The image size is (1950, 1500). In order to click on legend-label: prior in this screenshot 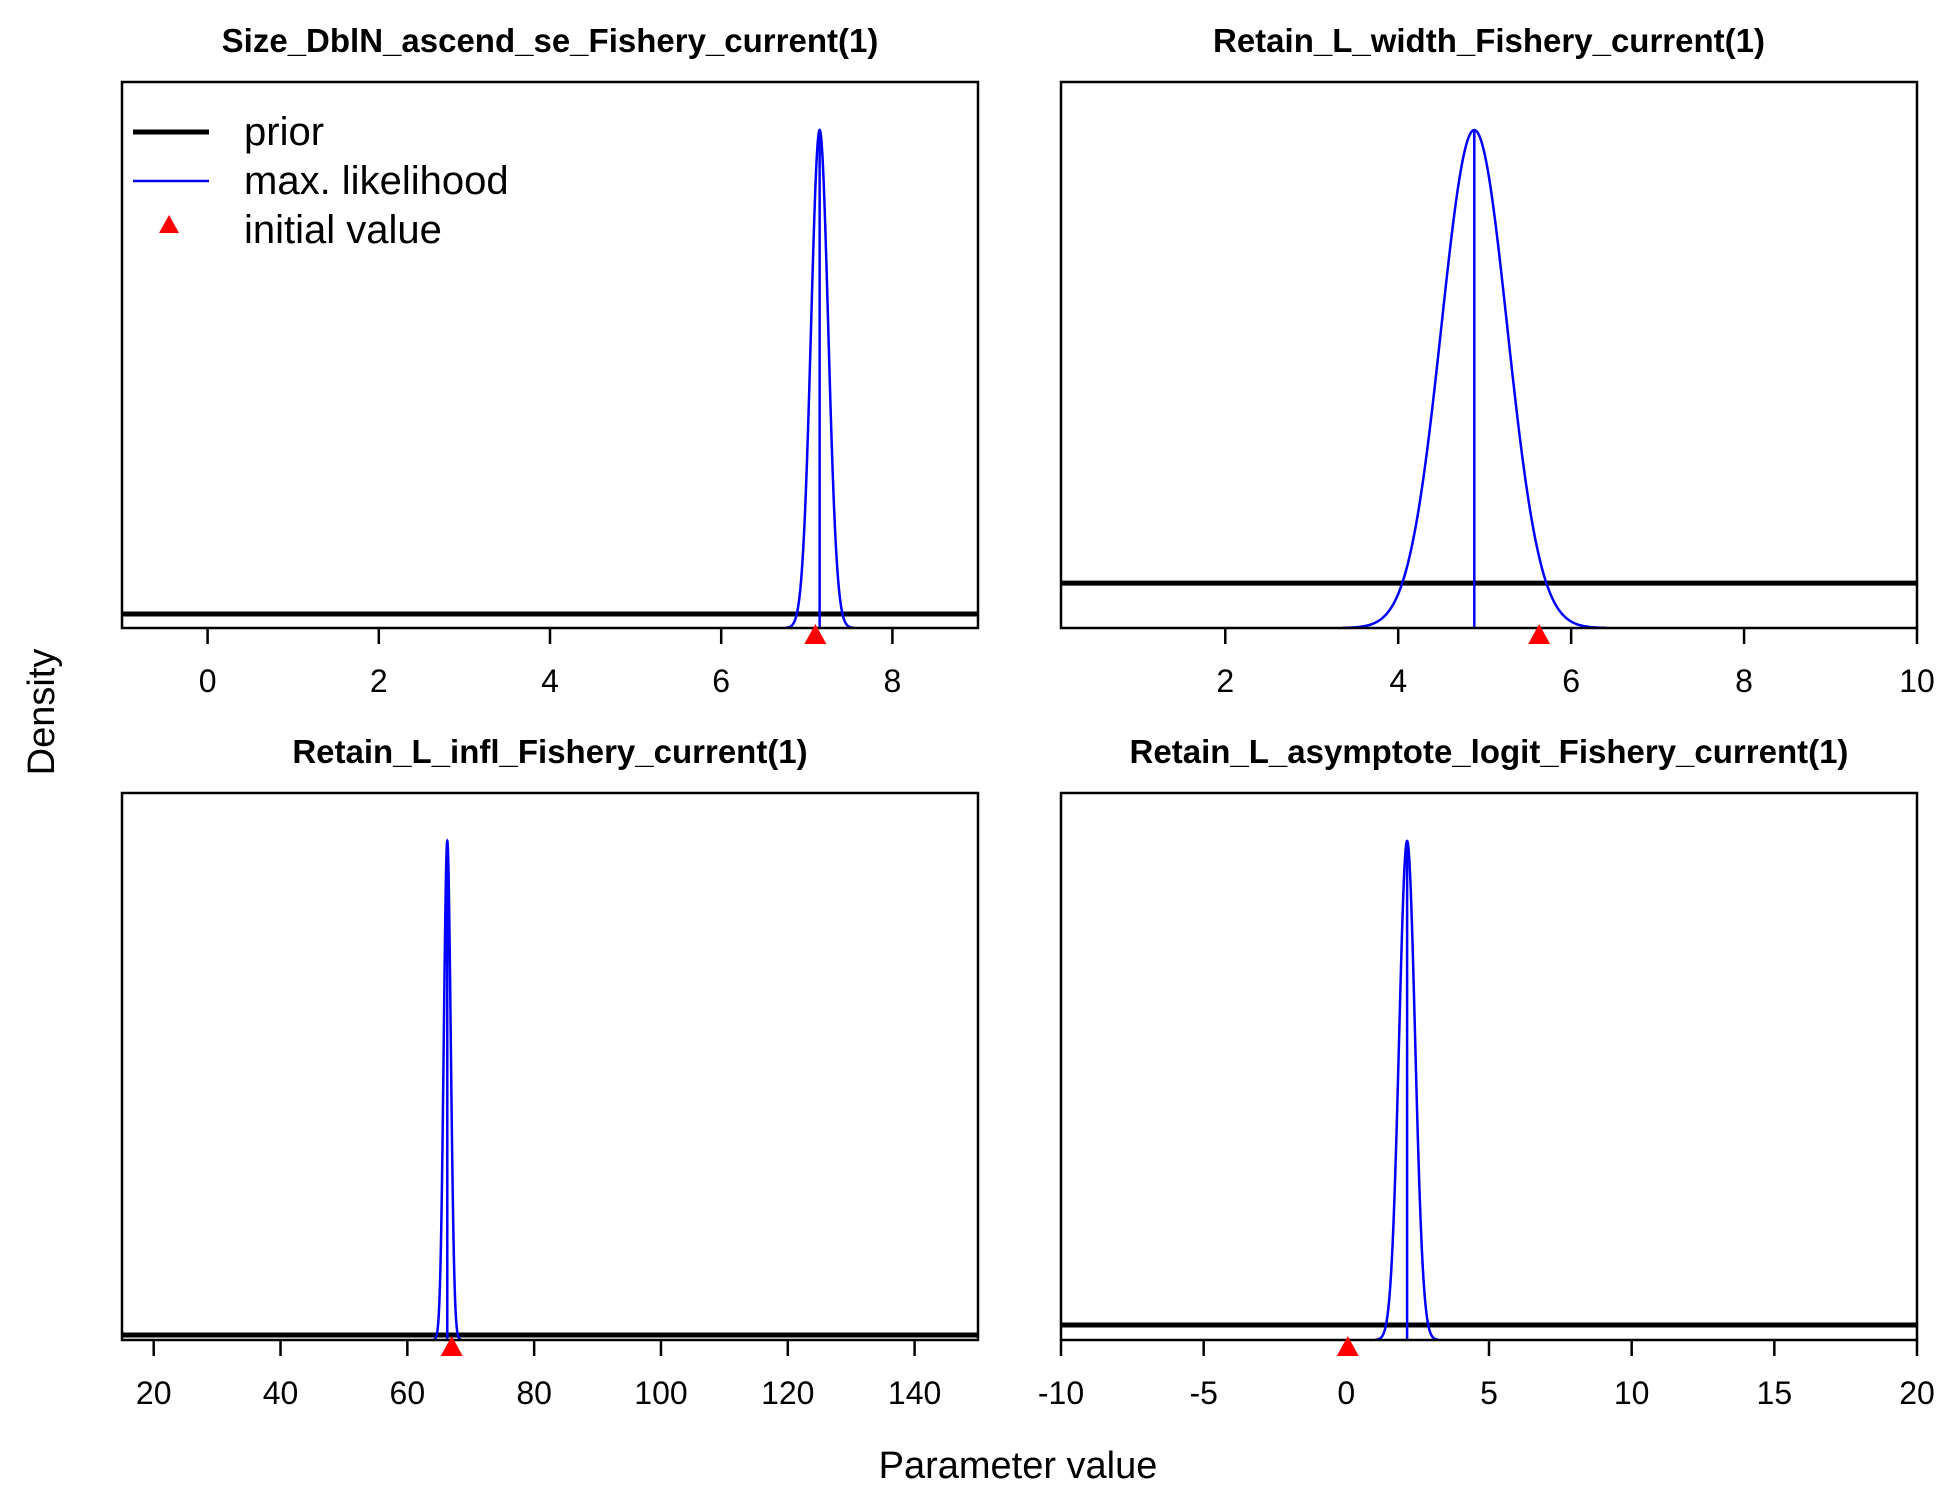, I will do `click(284, 132)`.